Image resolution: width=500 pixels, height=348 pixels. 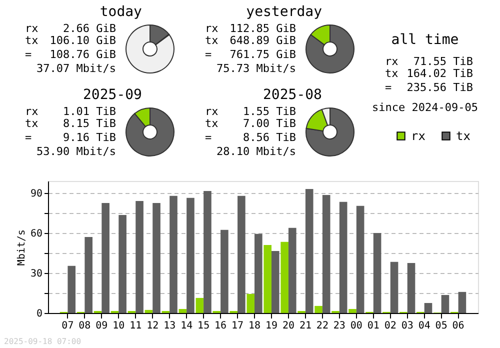 What do you see at coordinates (22, 247) in the screenshot?
I see `y-axis-title: Mbit/s` at bounding box center [22, 247].